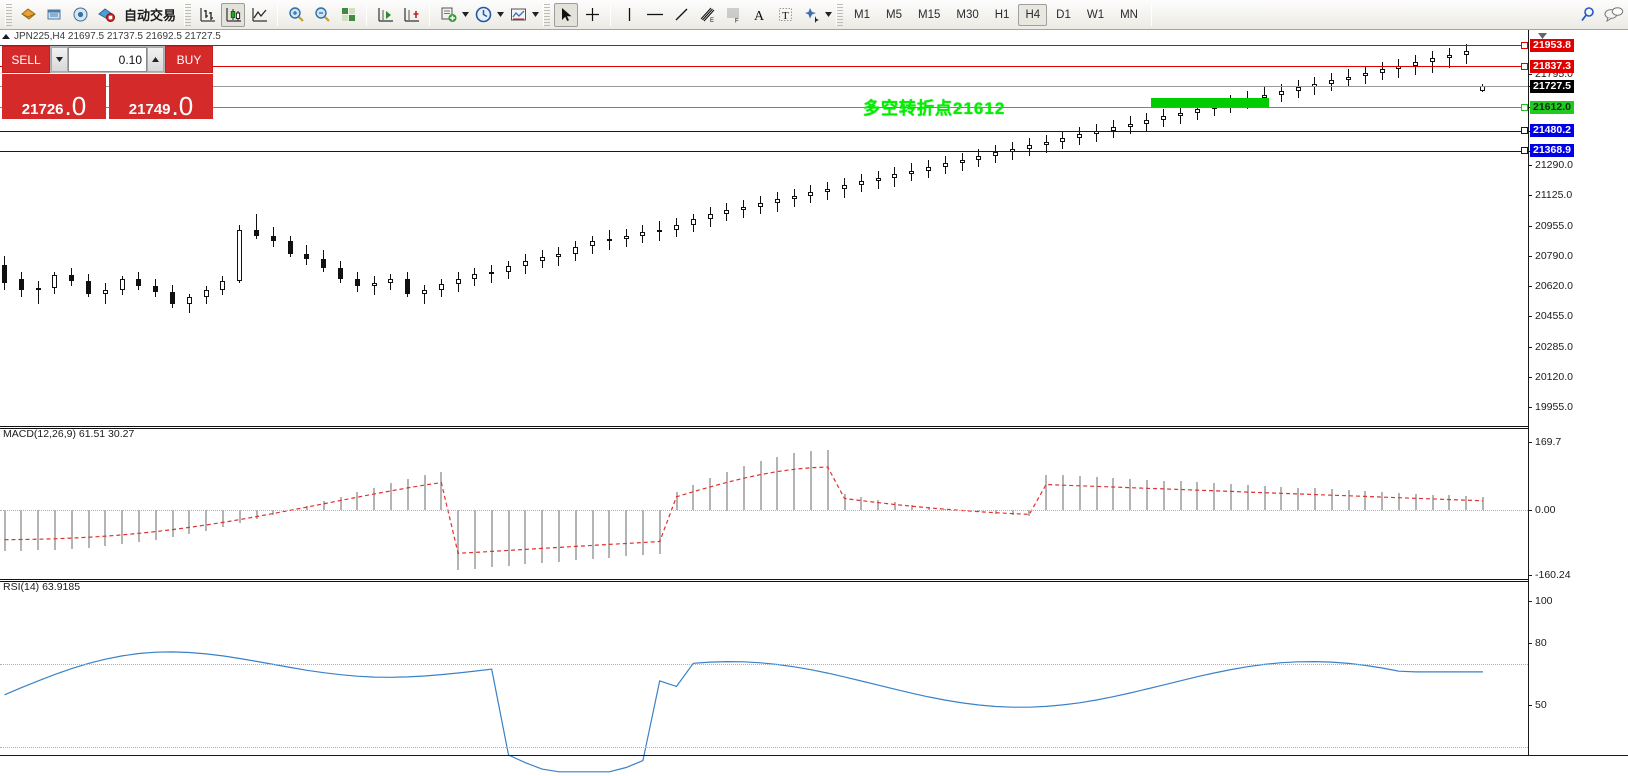 This screenshot has width=1628, height=776. Describe the element at coordinates (811, 15) in the screenshot. I see `shapes-icon` at that location.